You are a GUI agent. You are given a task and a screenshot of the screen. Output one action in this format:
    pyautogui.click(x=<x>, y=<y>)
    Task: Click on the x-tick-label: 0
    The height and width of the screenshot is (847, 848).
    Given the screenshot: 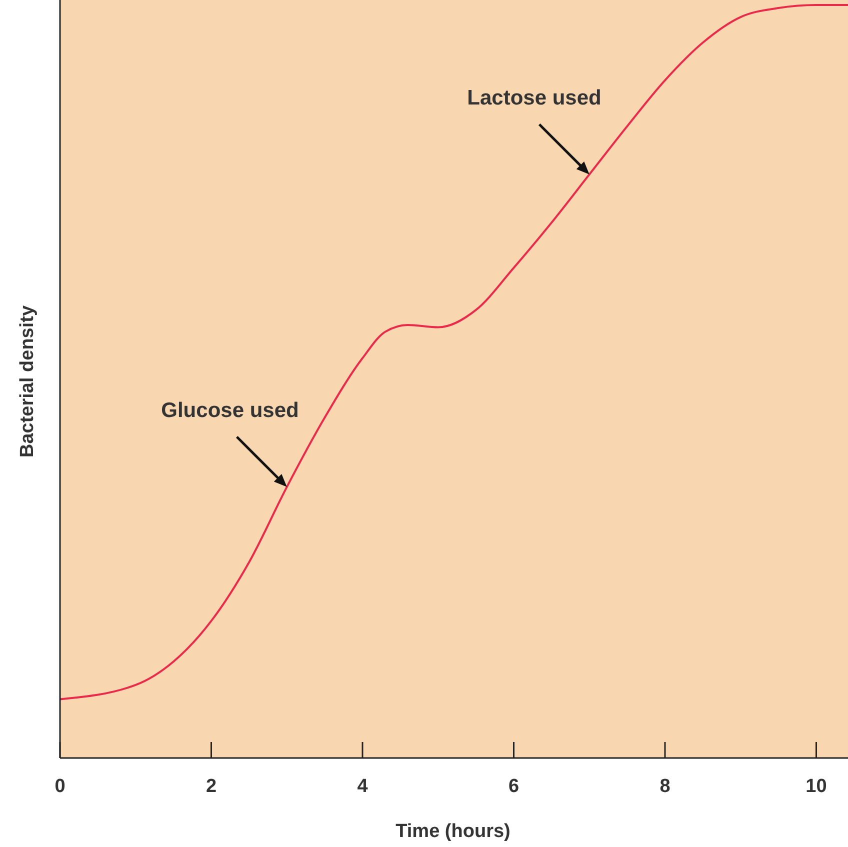 What is the action you would take?
    pyautogui.click(x=60, y=786)
    